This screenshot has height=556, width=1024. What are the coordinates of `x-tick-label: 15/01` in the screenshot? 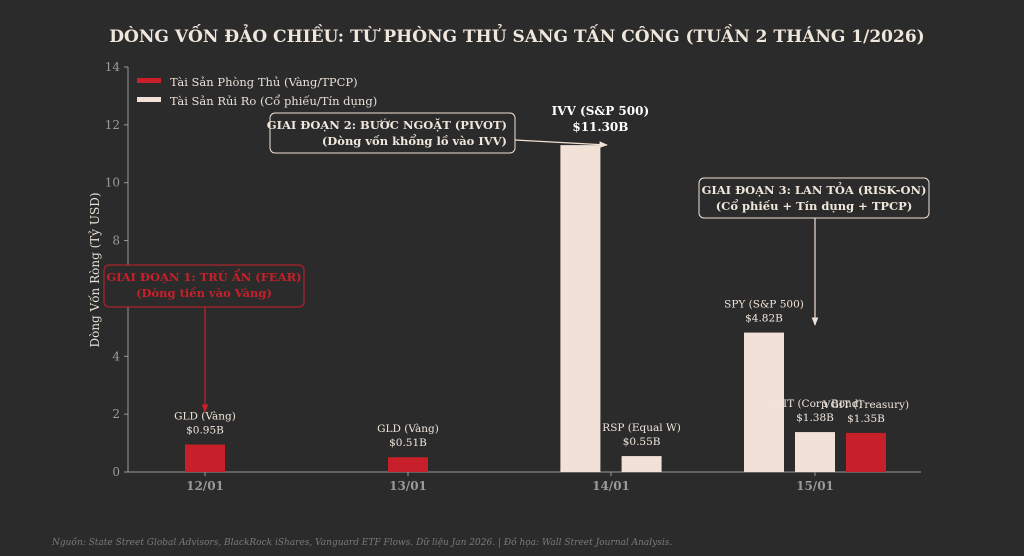 It's located at (815, 486).